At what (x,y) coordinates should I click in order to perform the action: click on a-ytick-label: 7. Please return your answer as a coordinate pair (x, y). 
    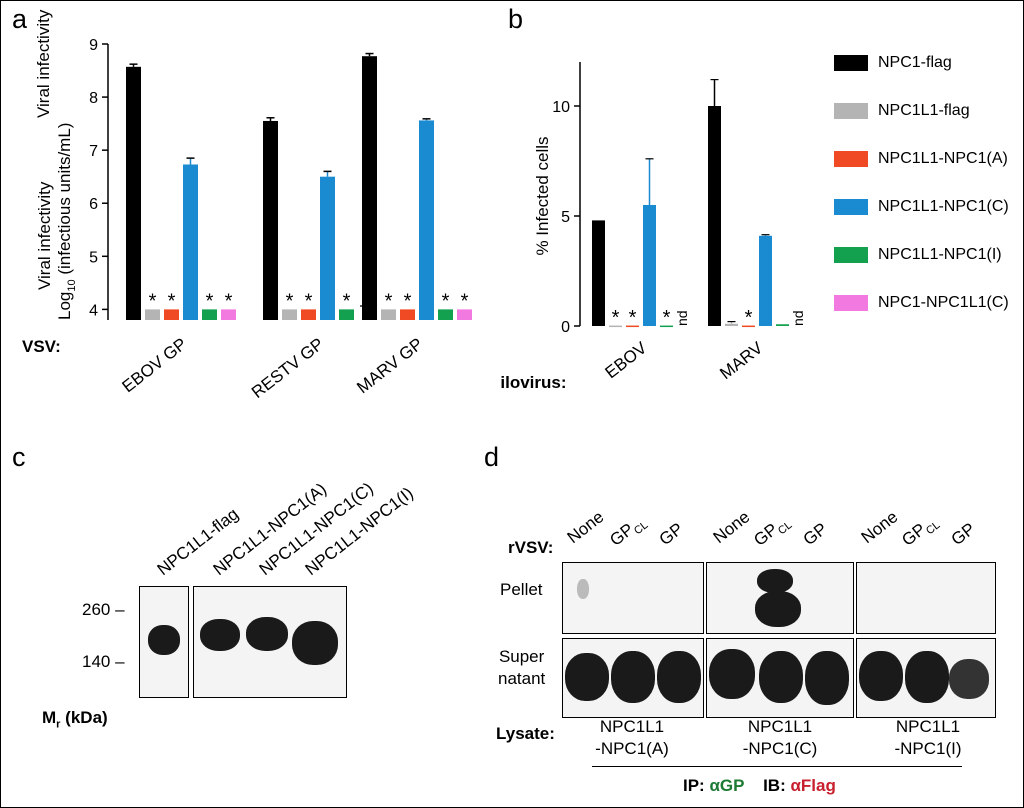
    Looking at the image, I should click on (93, 151).